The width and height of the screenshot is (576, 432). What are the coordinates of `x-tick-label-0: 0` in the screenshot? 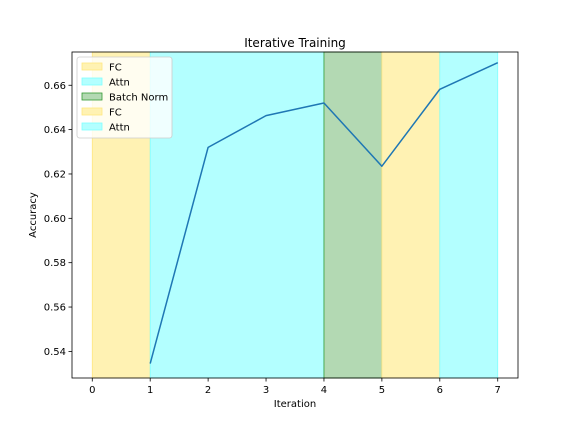 It's located at (92, 390).